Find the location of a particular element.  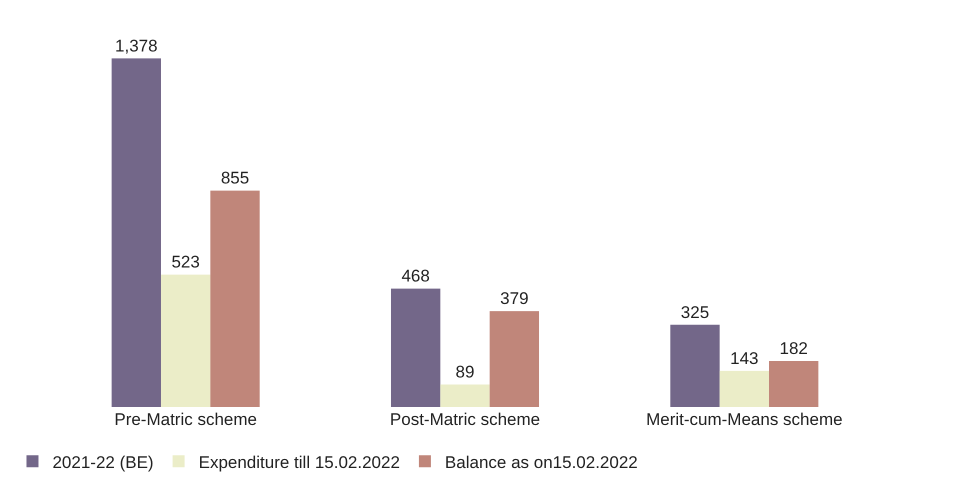

data-label: 325 is located at coordinates (695, 312).